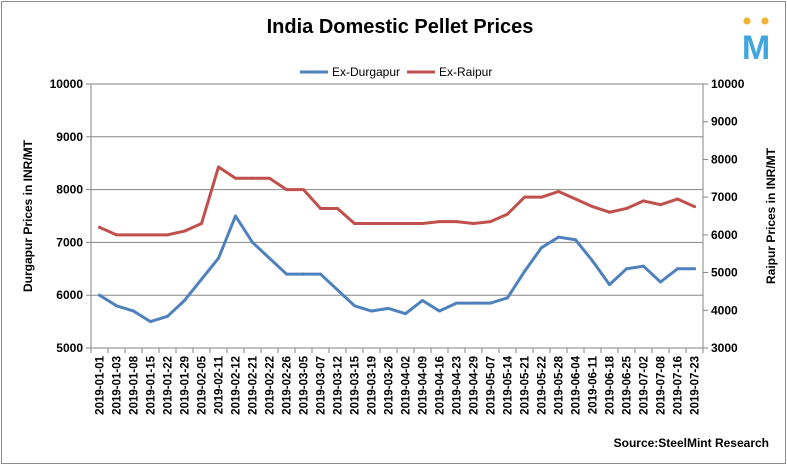 The image size is (787, 468). What do you see at coordinates (366, 72) in the screenshot?
I see `legend-label-durgapur: Ex-Durgapur` at bounding box center [366, 72].